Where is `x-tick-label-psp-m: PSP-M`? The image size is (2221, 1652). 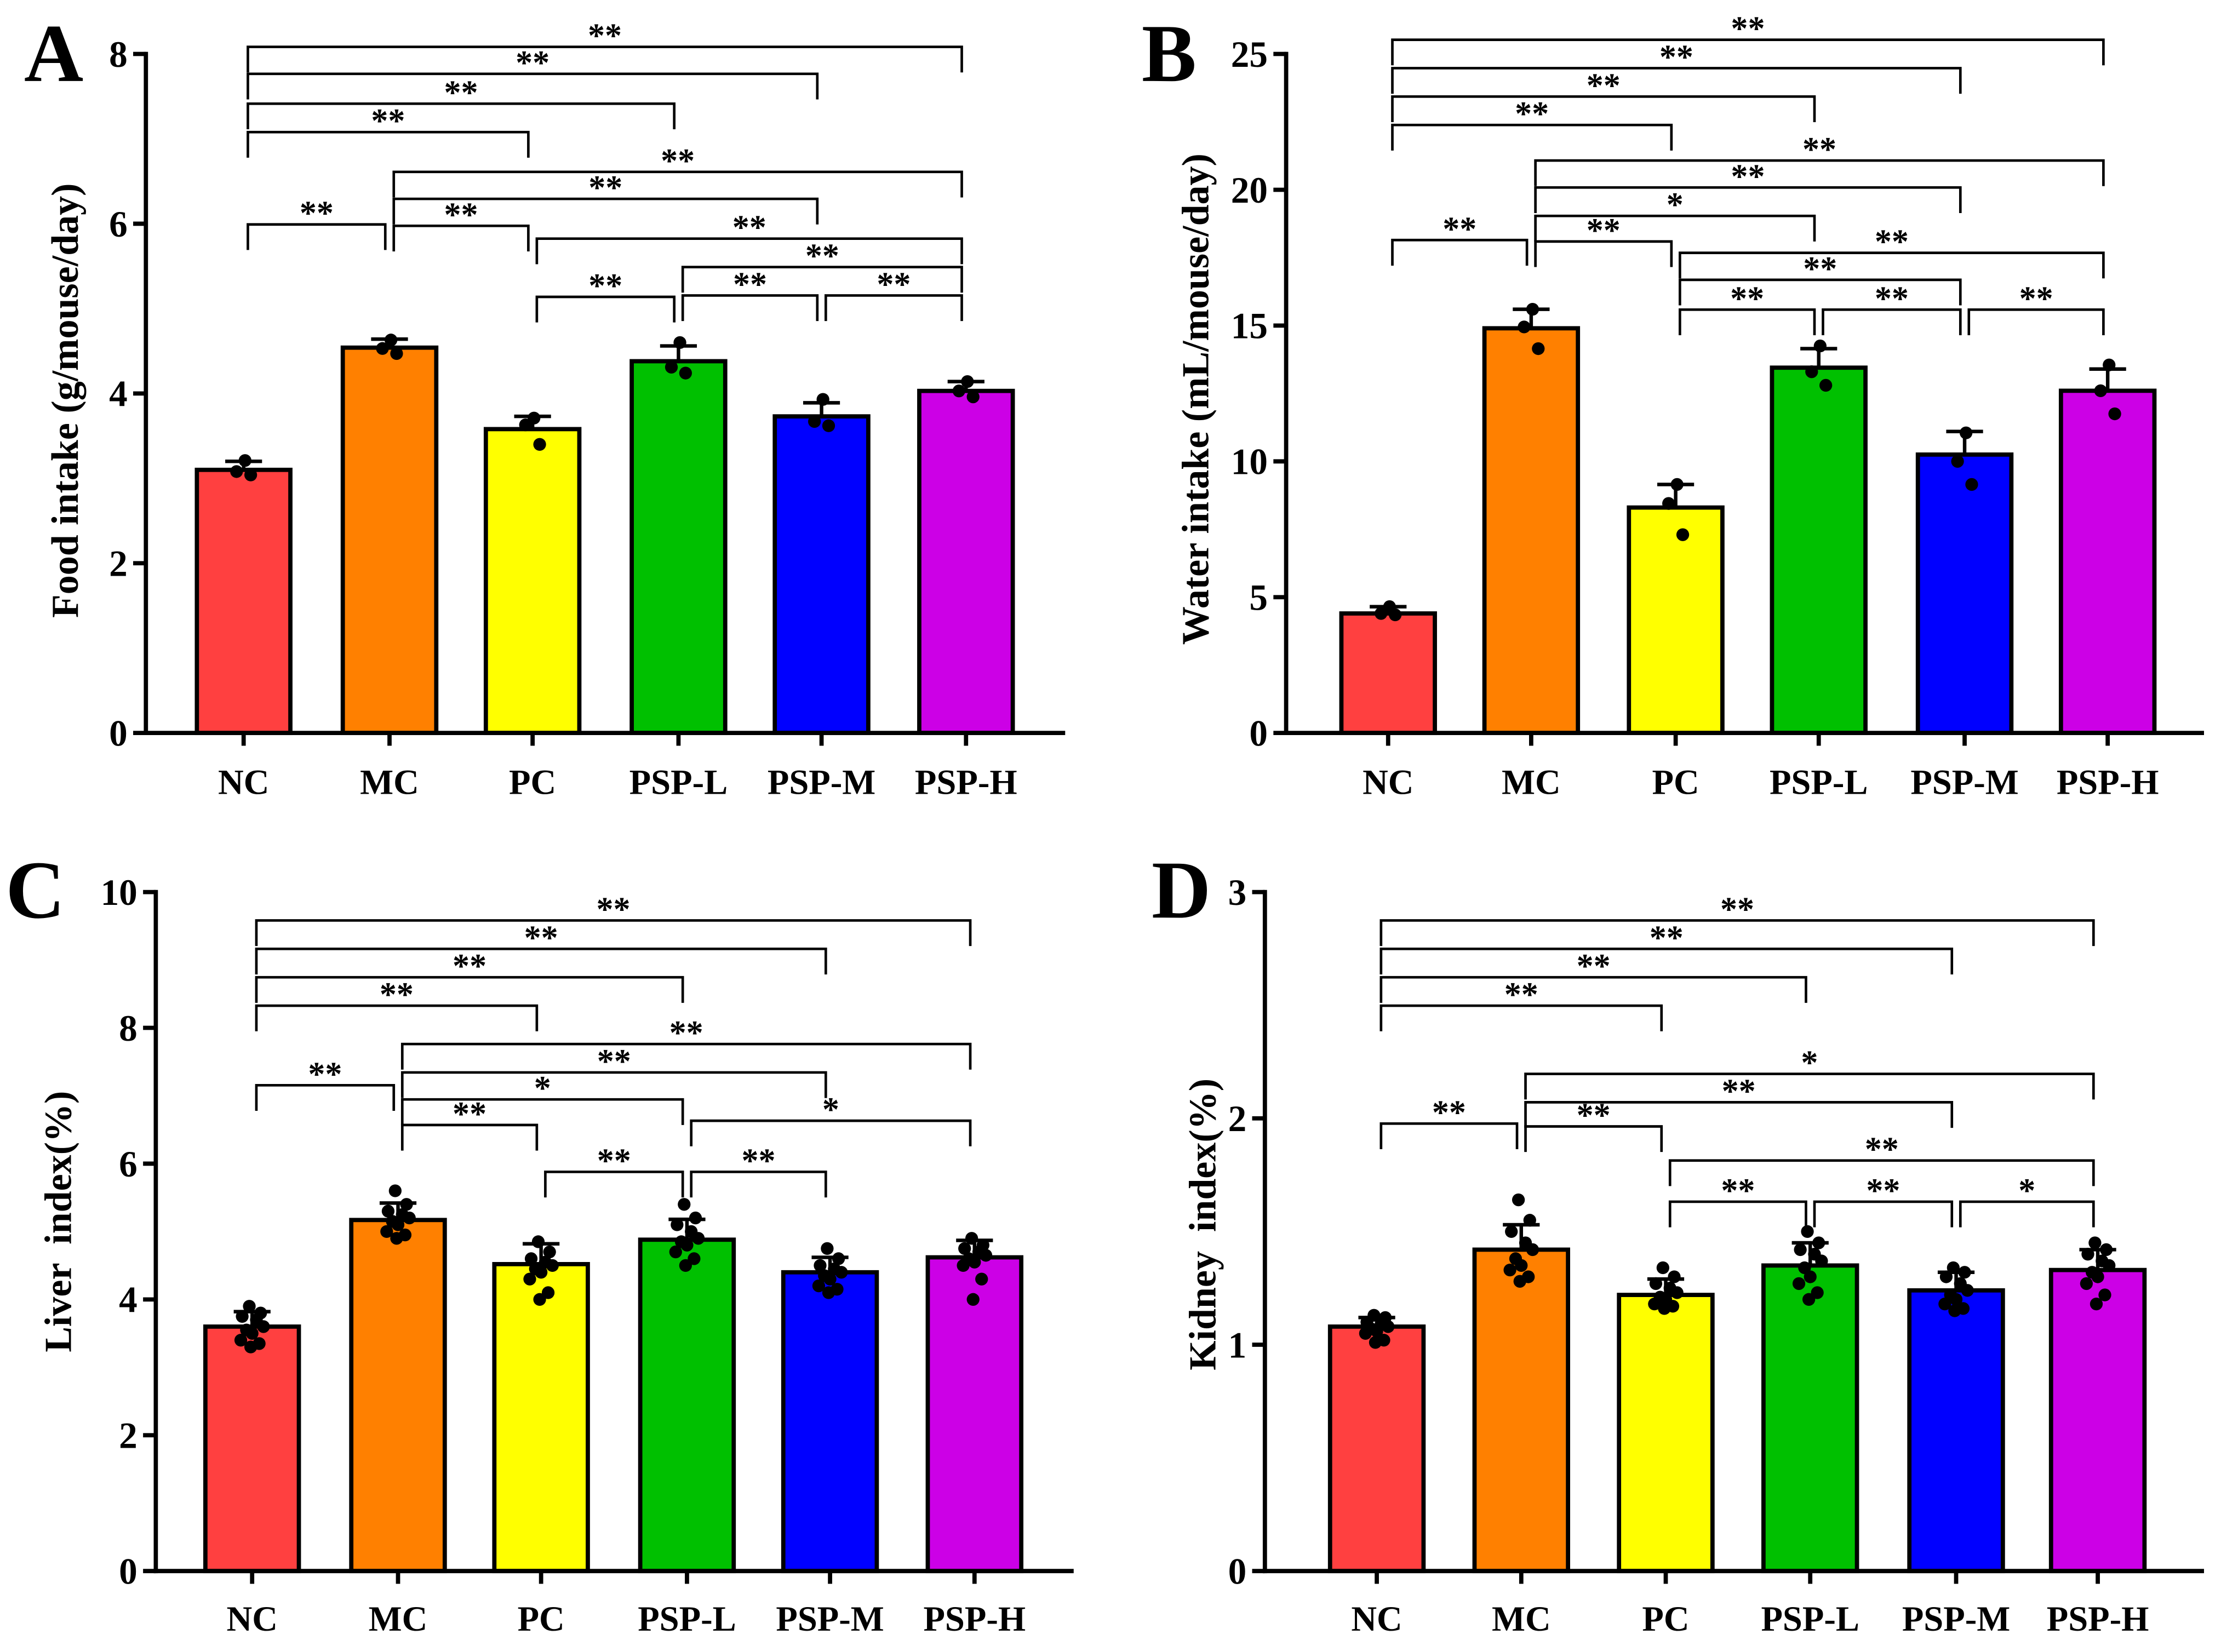
x-tick-label-psp-m: PSP-M is located at coordinates (1964, 782).